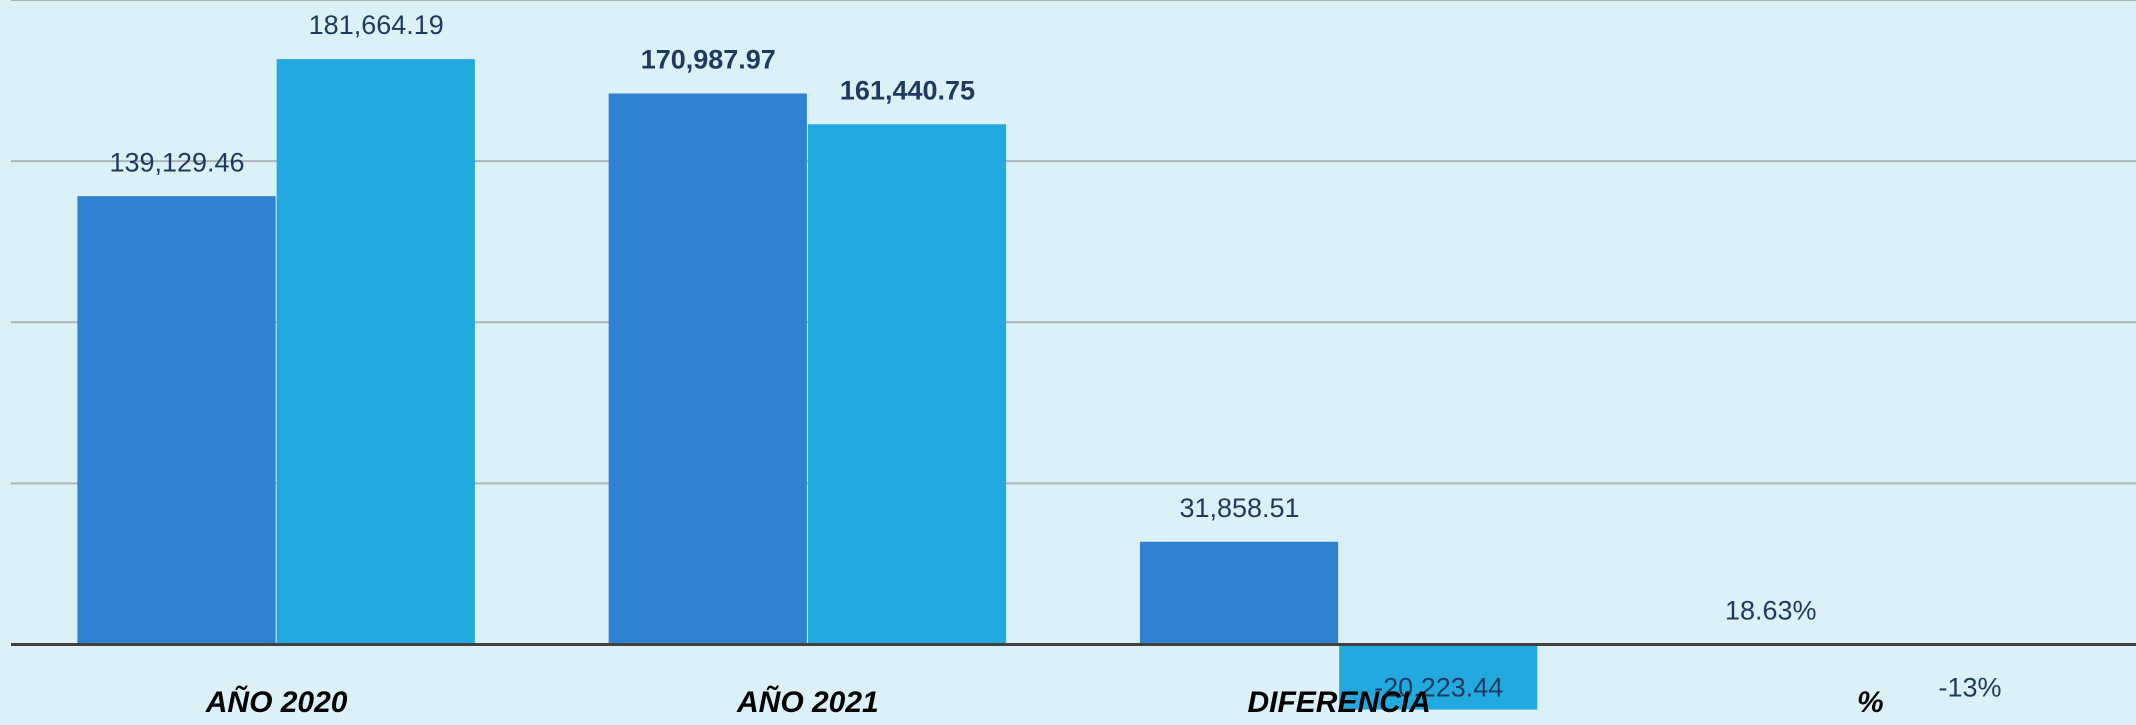  Describe the element at coordinates (276, 702) in the screenshot. I see `x-tick-label: AÑO 2020` at that location.